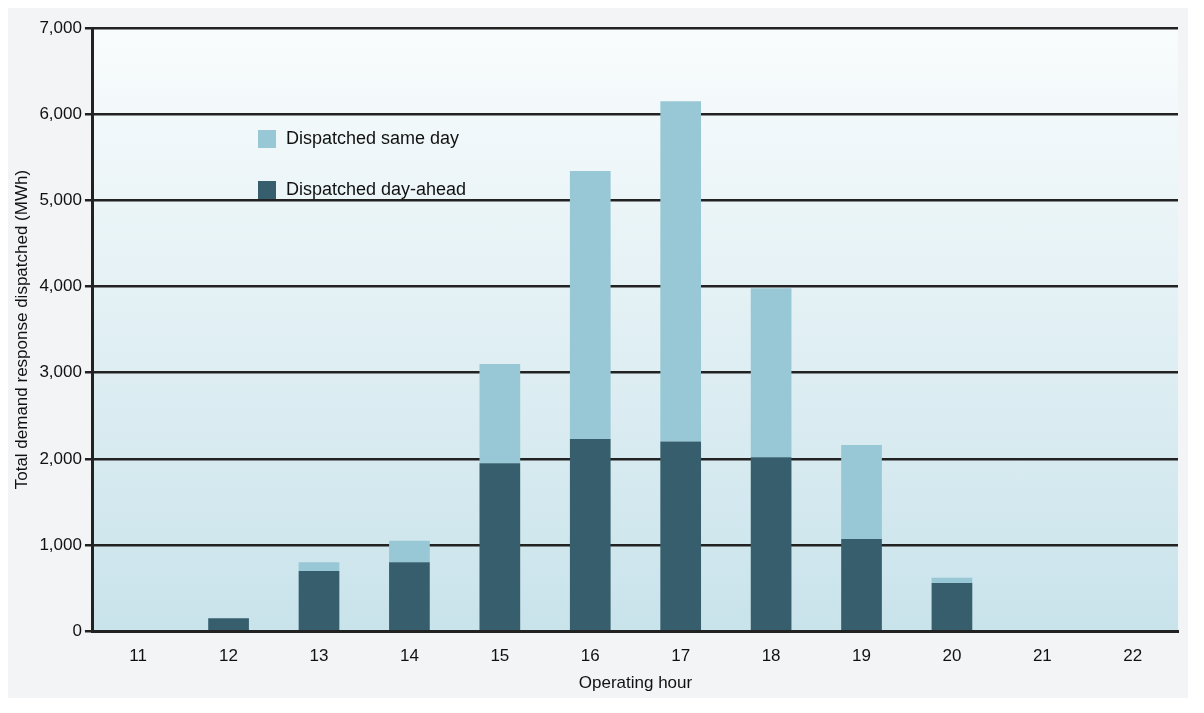 The image size is (1204, 713). What do you see at coordinates (60, 458) in the screenshot?
I see `y-tick-label: 2,000` at bounding box center [60, 458].